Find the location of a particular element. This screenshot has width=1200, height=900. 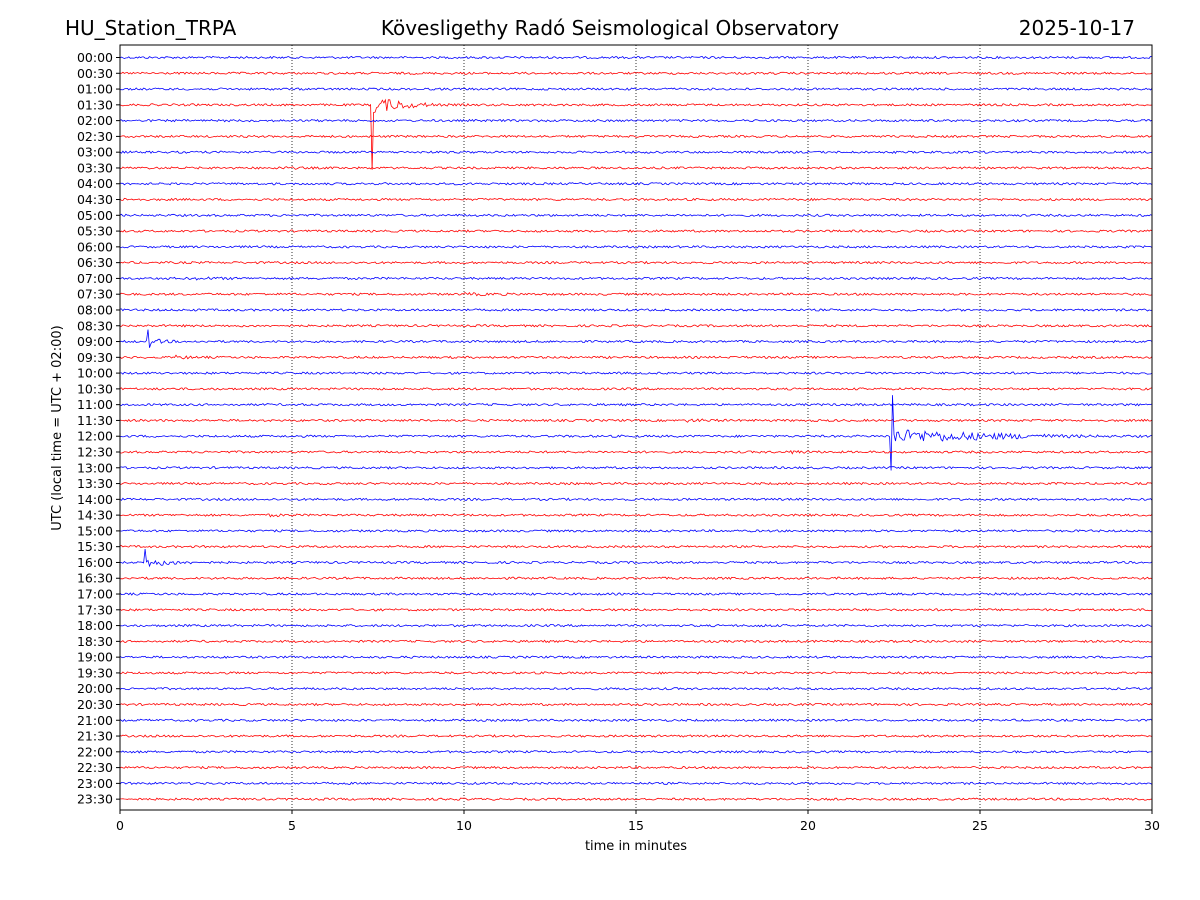

y-tick-label: 18:00 is located at coordinates (95, 625).